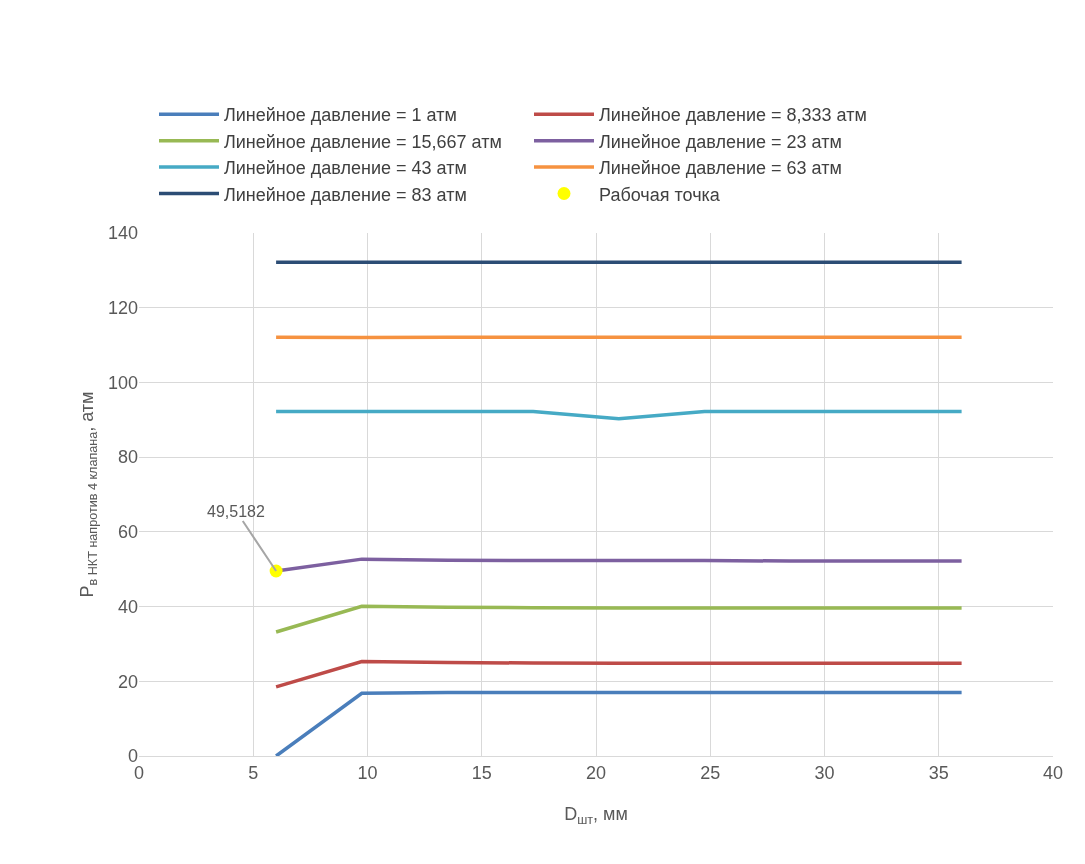 This screenshot has height=864, width=1085. Describe the element at coordinates (236, 511) in the screenshot. I see `data-label: 49,5182` at that location.